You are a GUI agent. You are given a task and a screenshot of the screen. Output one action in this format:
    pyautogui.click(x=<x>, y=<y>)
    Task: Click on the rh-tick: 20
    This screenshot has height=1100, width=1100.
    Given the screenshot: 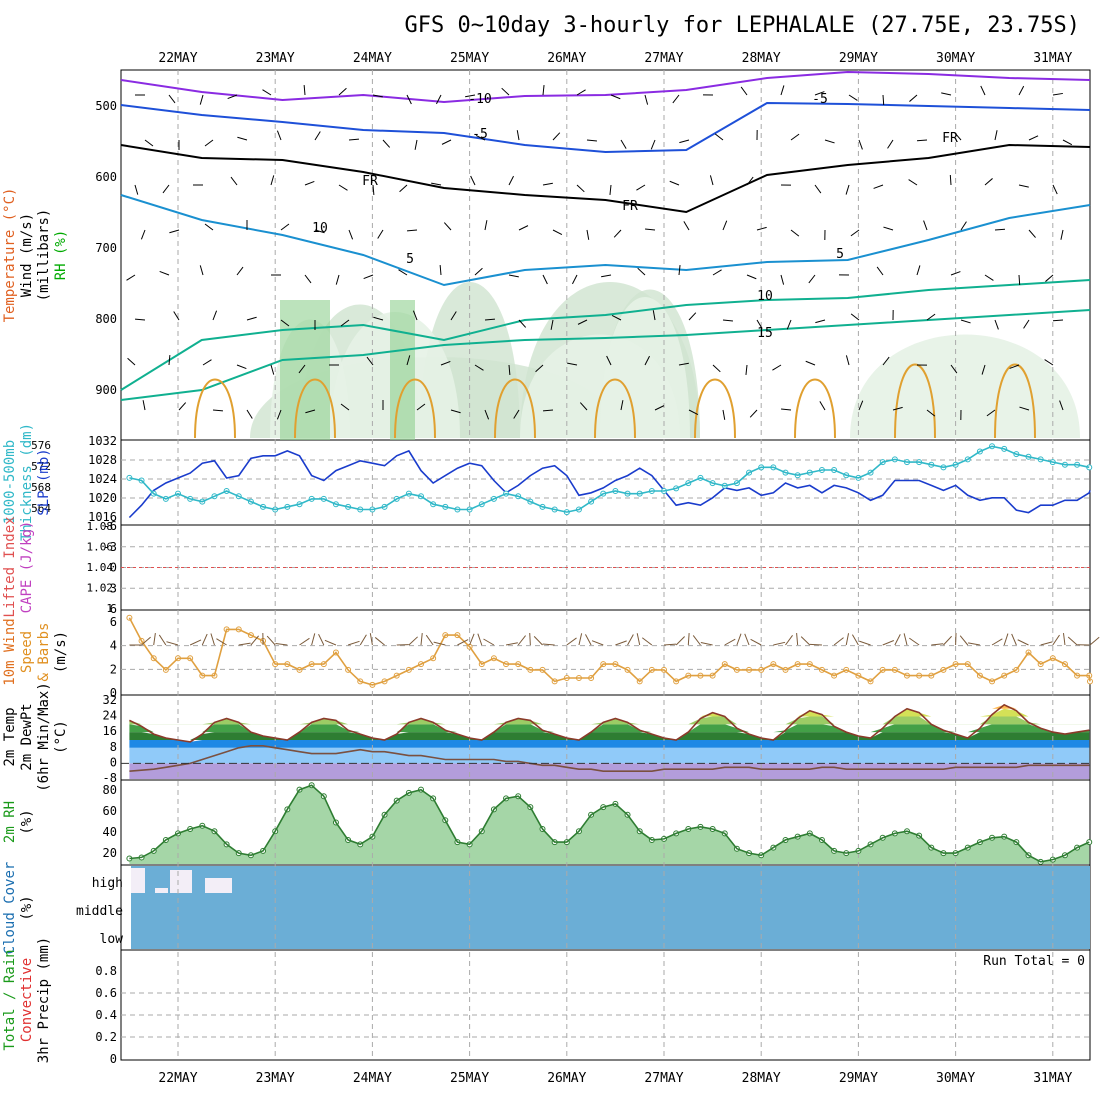 What is the action you would take?
    pyautogui.click(x=110, y=853)
    